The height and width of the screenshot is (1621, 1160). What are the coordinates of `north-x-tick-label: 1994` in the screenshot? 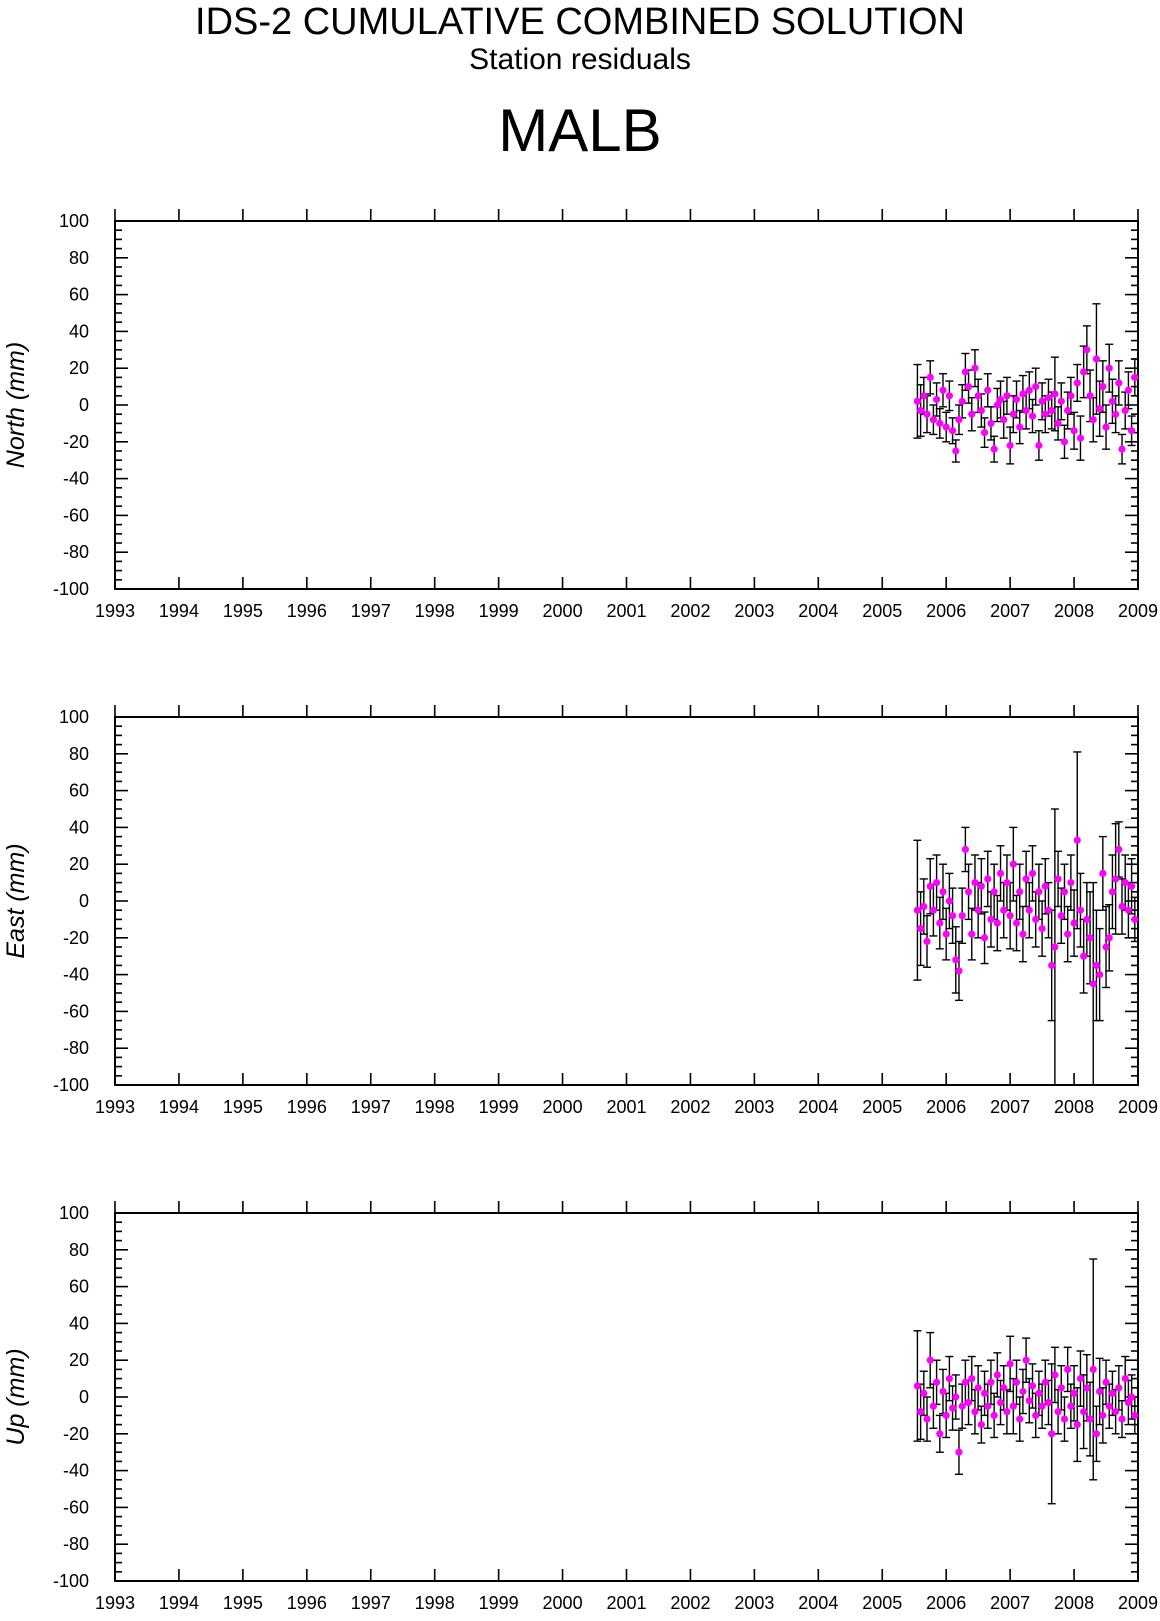 It's located at (179, 611).